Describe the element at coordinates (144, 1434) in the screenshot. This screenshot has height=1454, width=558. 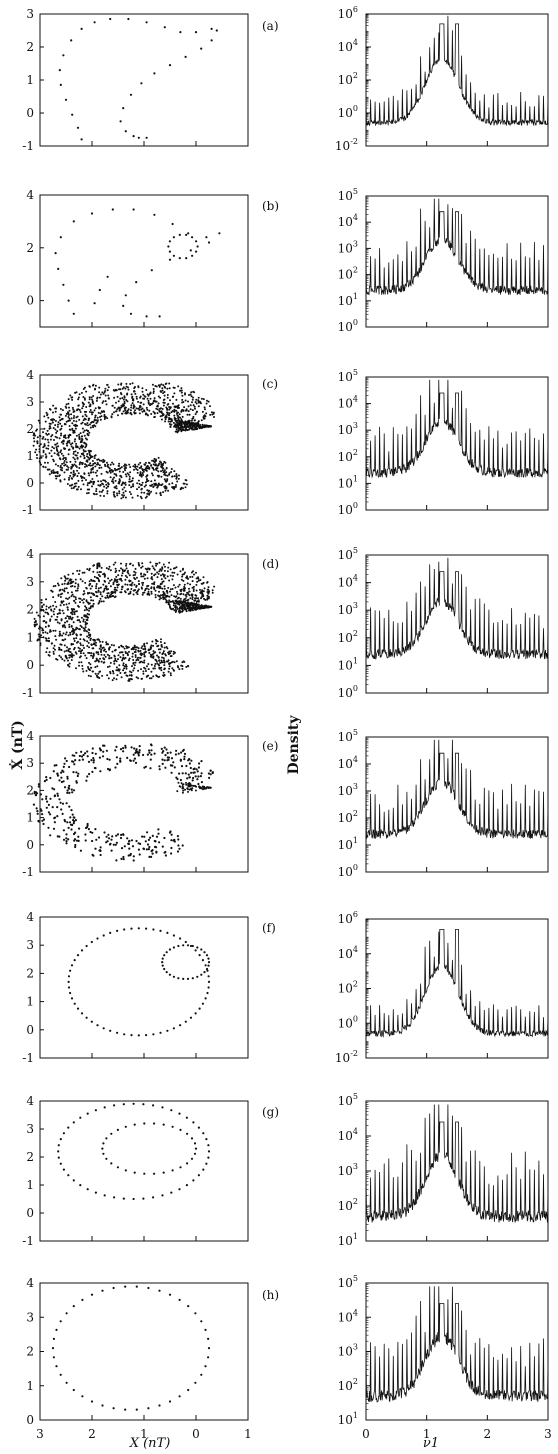
I see `x-tick-label: 1` at that location.